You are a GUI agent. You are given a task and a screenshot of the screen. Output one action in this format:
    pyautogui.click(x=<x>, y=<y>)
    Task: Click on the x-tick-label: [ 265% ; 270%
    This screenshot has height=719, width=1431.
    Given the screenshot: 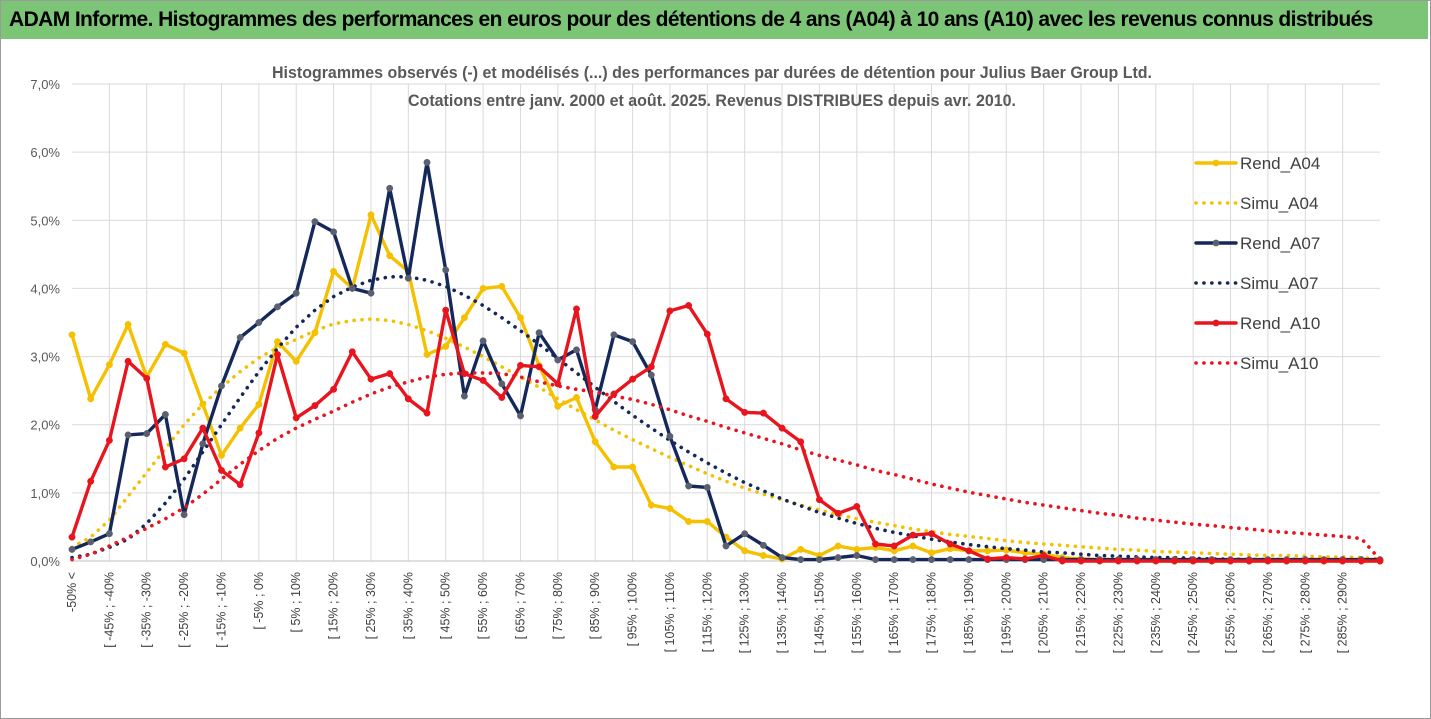 What is the action you would take?
    pyautogui.click(x=1268, y=612)
    